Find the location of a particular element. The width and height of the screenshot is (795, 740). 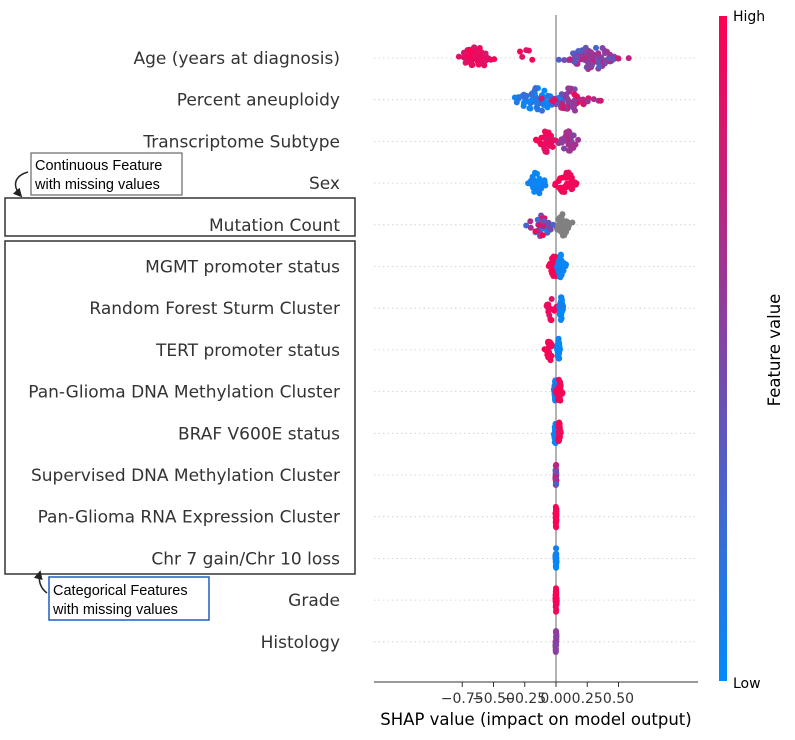

categorical-annotation-box is located at coordinates (129, 598).